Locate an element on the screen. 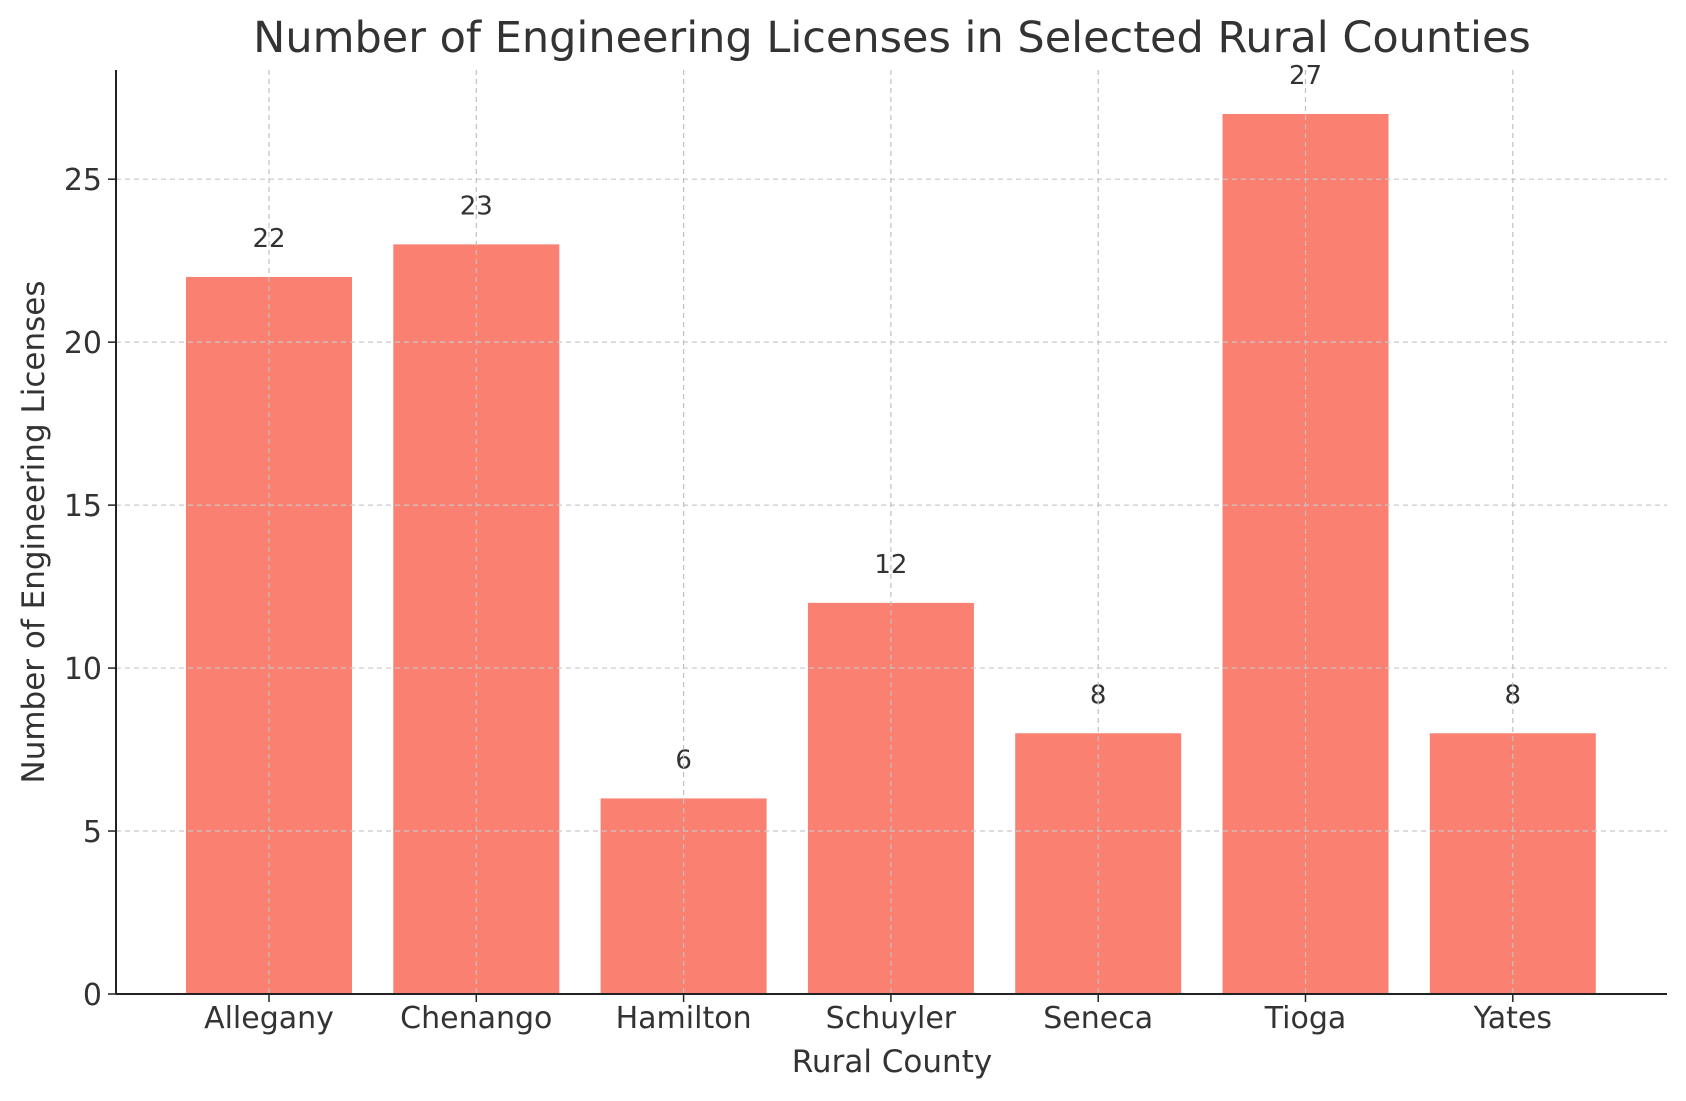 This screenshot has height=1101, width=1686. x-tick-label: Tioga is located at coordinates (1305, 1018).